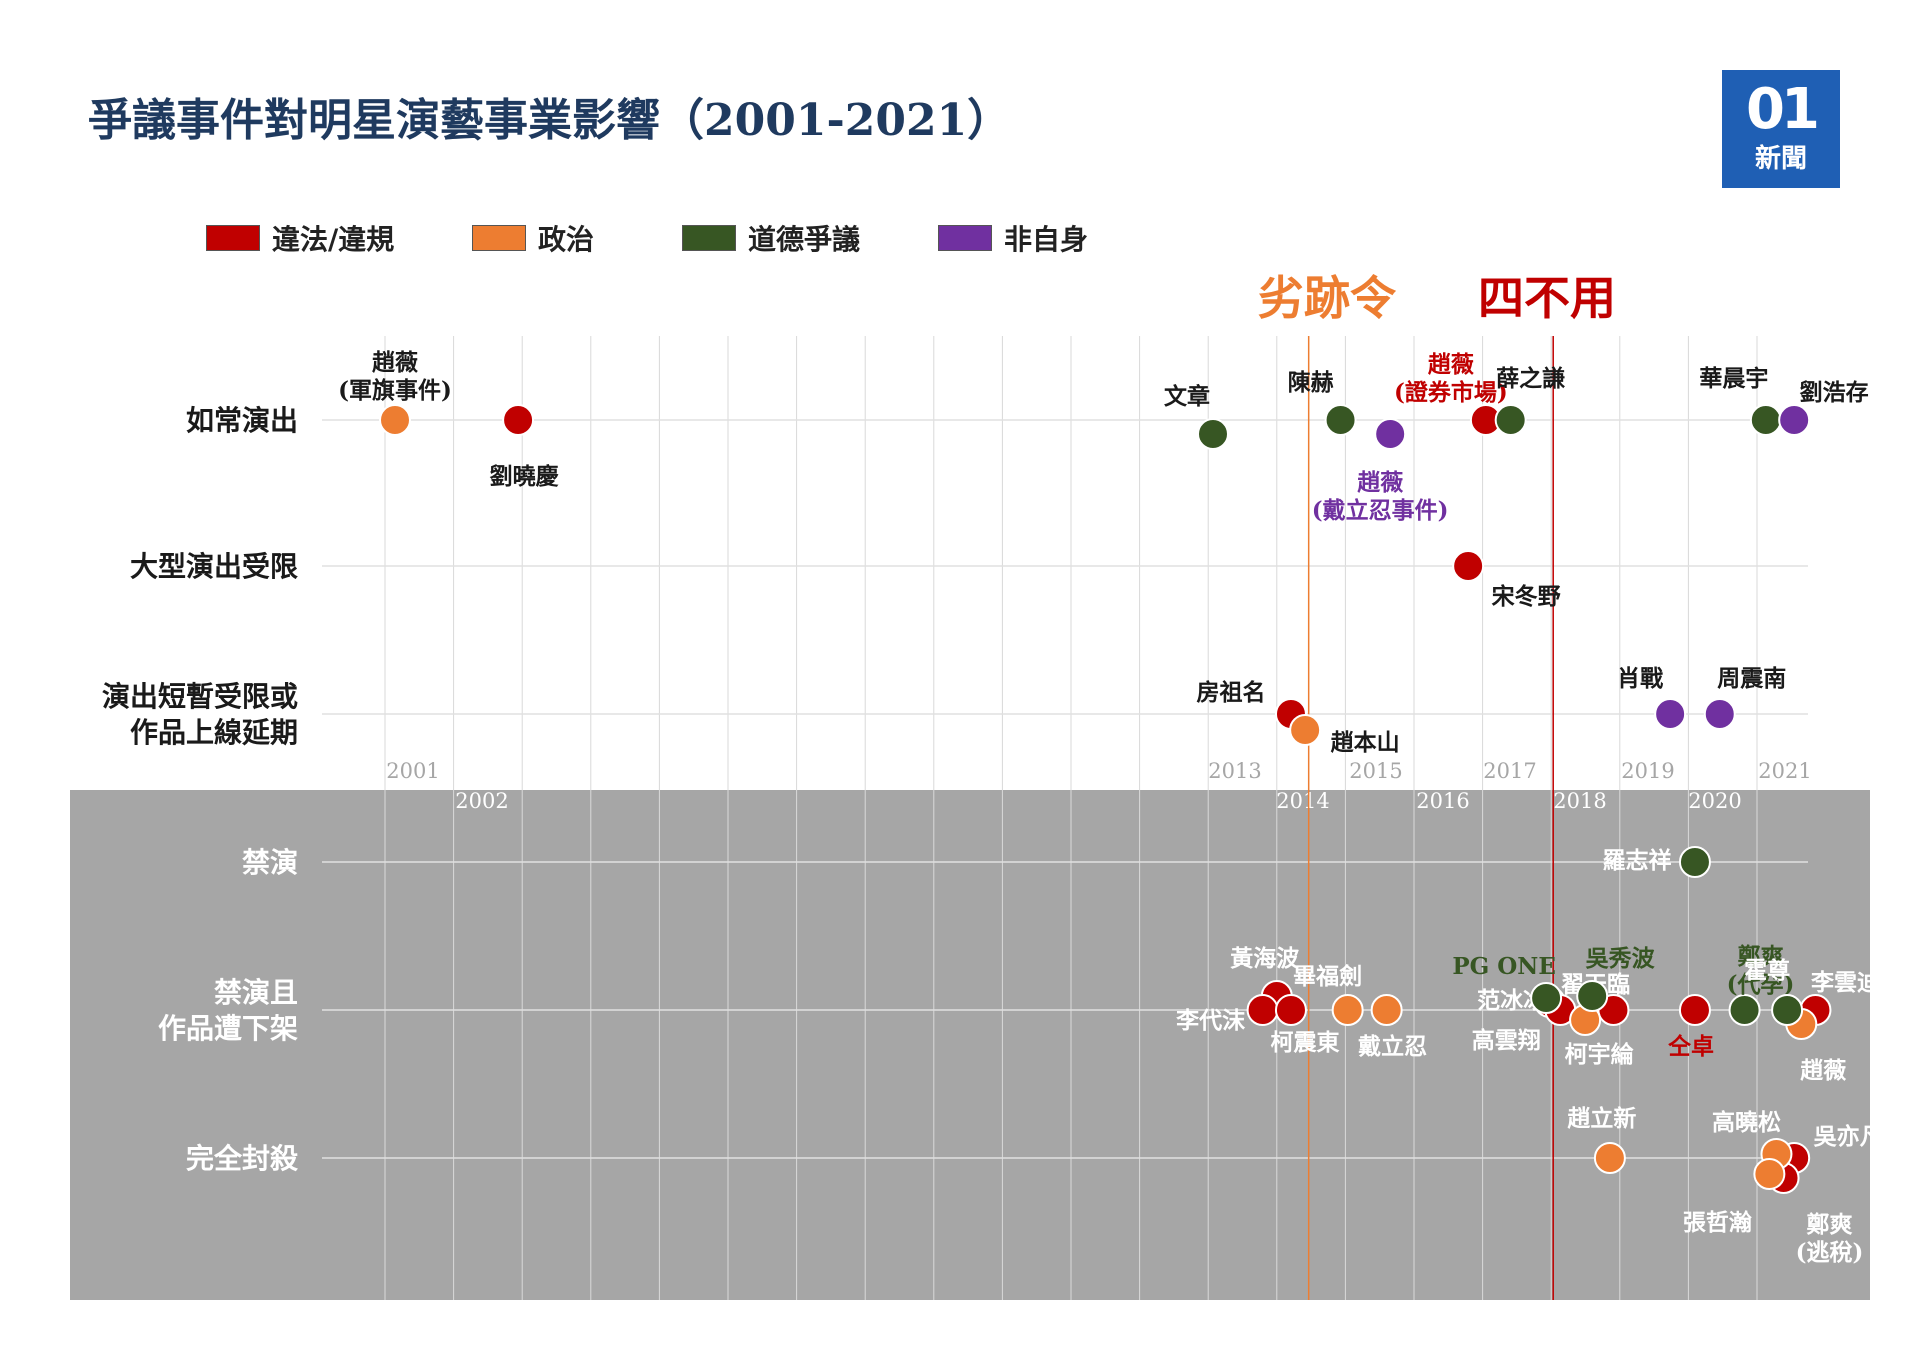 The height and width of the screenshot is (1371, 1920). Describe the element at coordinates (1311, 382) in the screenshot. I see `data-label: 陳赫` at that location.